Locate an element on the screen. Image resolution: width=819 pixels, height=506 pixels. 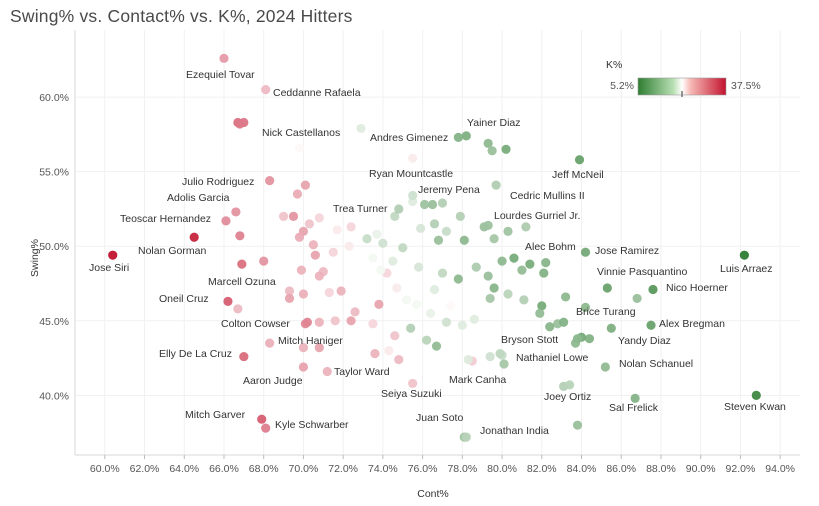
x-tick-label: 64.0% is located at coordinates (184, 469).